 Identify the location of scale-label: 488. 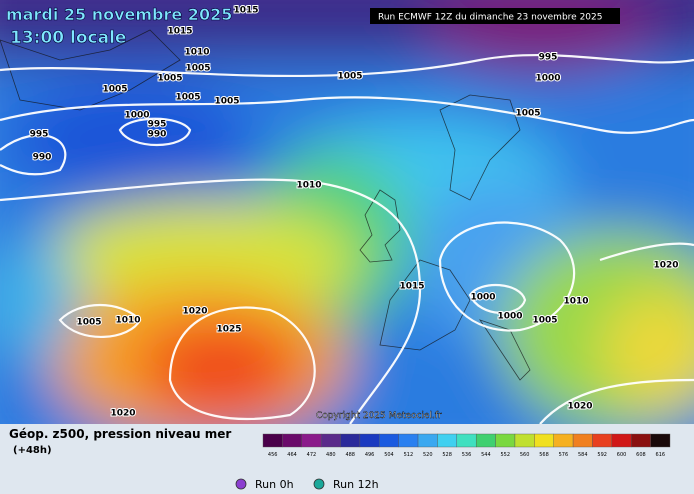
(350, 455).